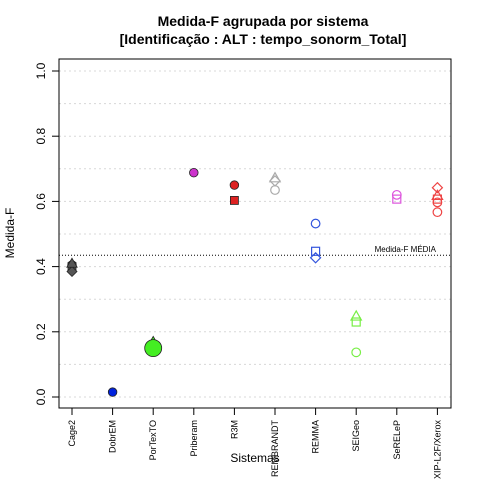 This screenshot has height=480, width=480. Describe the element at coordinates (41, 201) in the screenshot. I see `y-tick-label: 0.6` at that location.